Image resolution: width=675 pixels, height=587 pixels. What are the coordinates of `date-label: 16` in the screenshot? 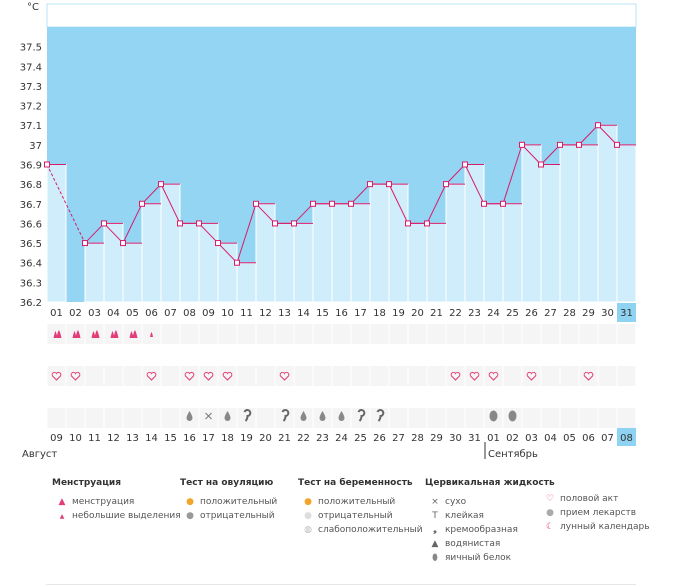 It's located at (189, 438).